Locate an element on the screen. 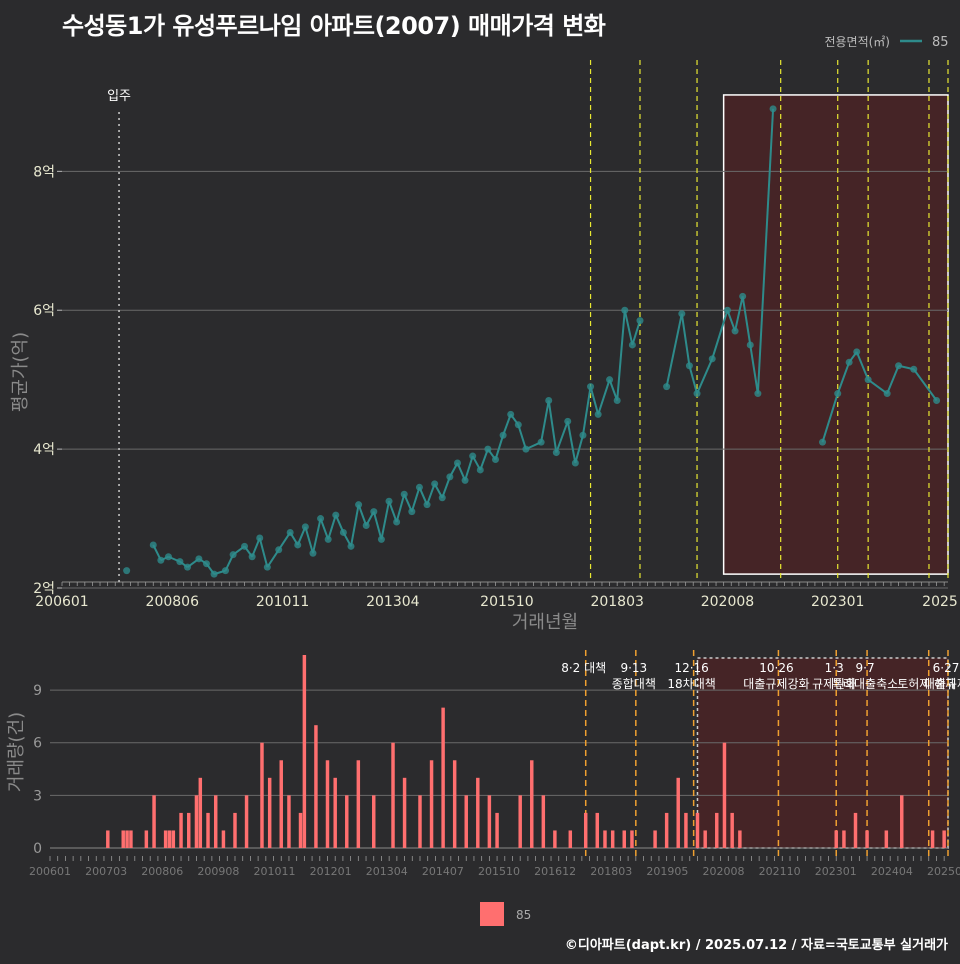 This screenshot has height=964, width=960. price-xtick-label: 2025 is located at coordinates (940, 602).